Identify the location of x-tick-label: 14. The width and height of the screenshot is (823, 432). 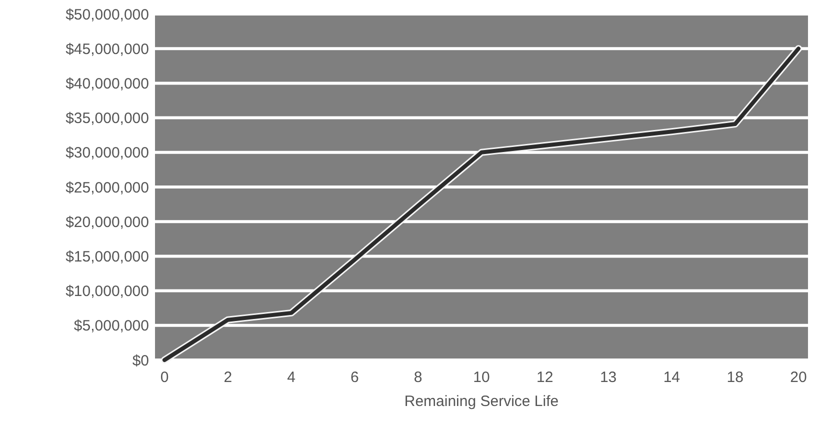
(671, 377).